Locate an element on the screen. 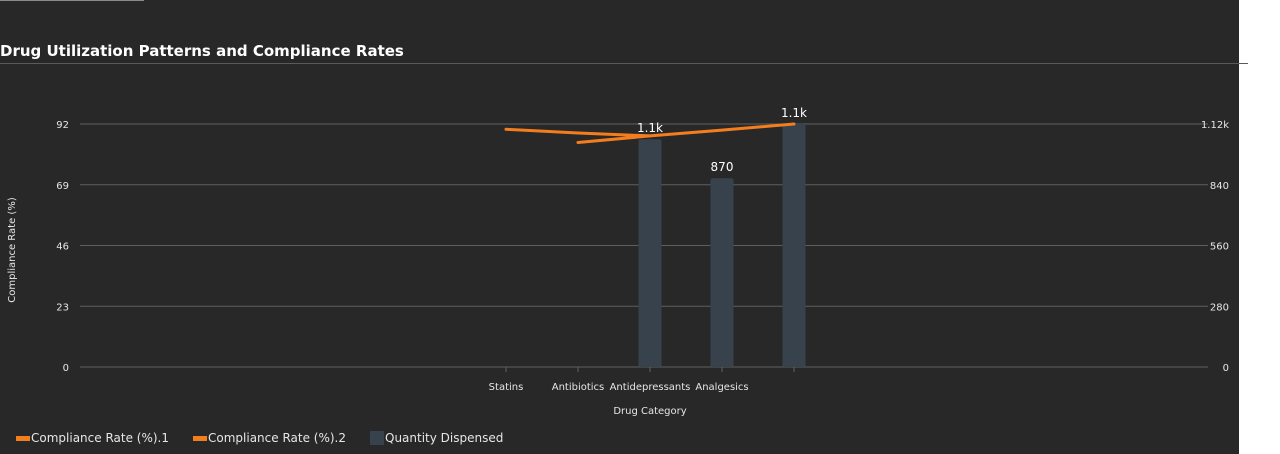 The image size is (1280, 454). x-axis-tick-label: Analgesics is located at coordinates (721, 387).